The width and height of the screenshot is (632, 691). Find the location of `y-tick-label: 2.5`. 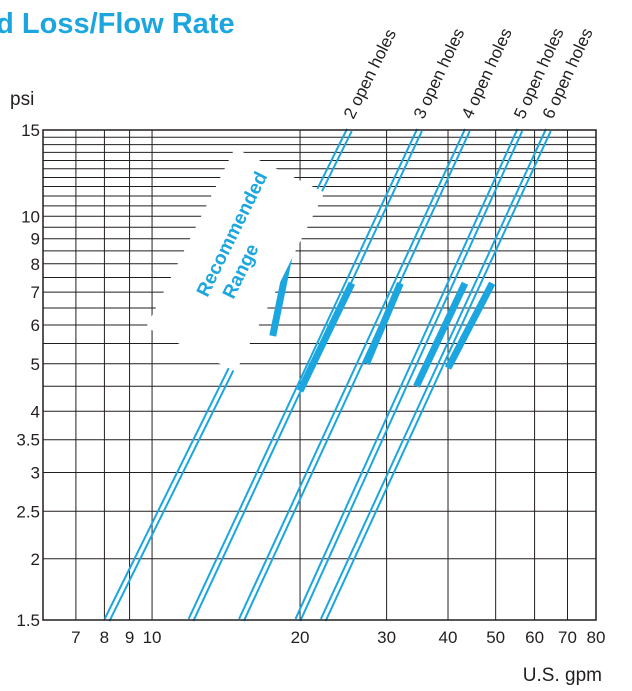

y-tick-label: 2.5 is located at coordinates (28, 511).